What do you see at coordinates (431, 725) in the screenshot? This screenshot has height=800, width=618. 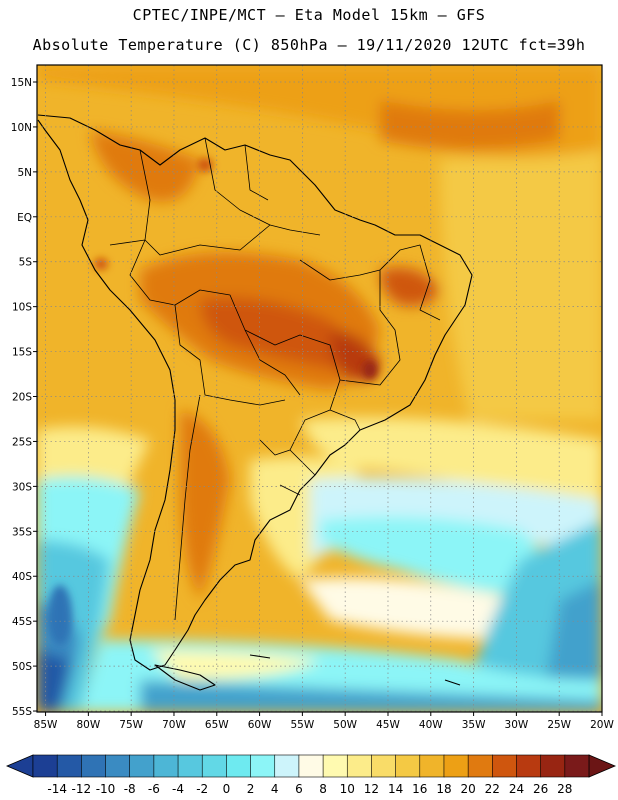 I see `lon-tick-label: 40W` at bounding box center [431, 725].